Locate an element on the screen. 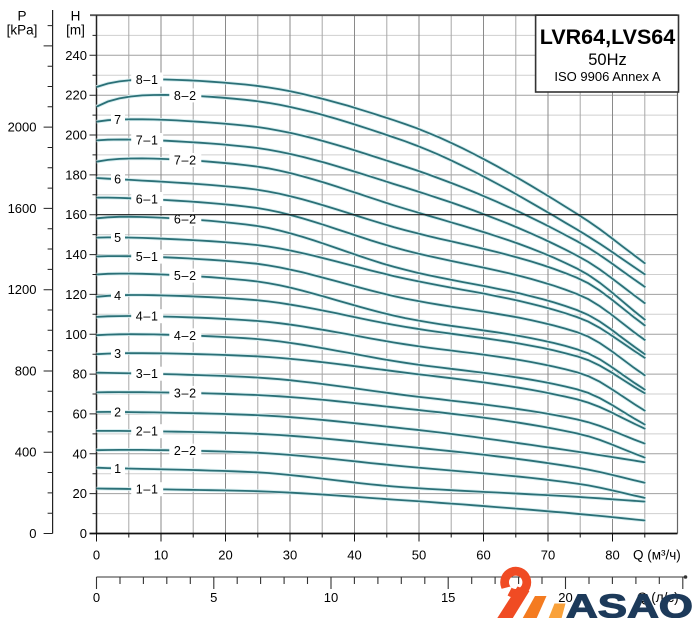  svg-text: Q (м³/ч) is located at coordinates (657, 555).